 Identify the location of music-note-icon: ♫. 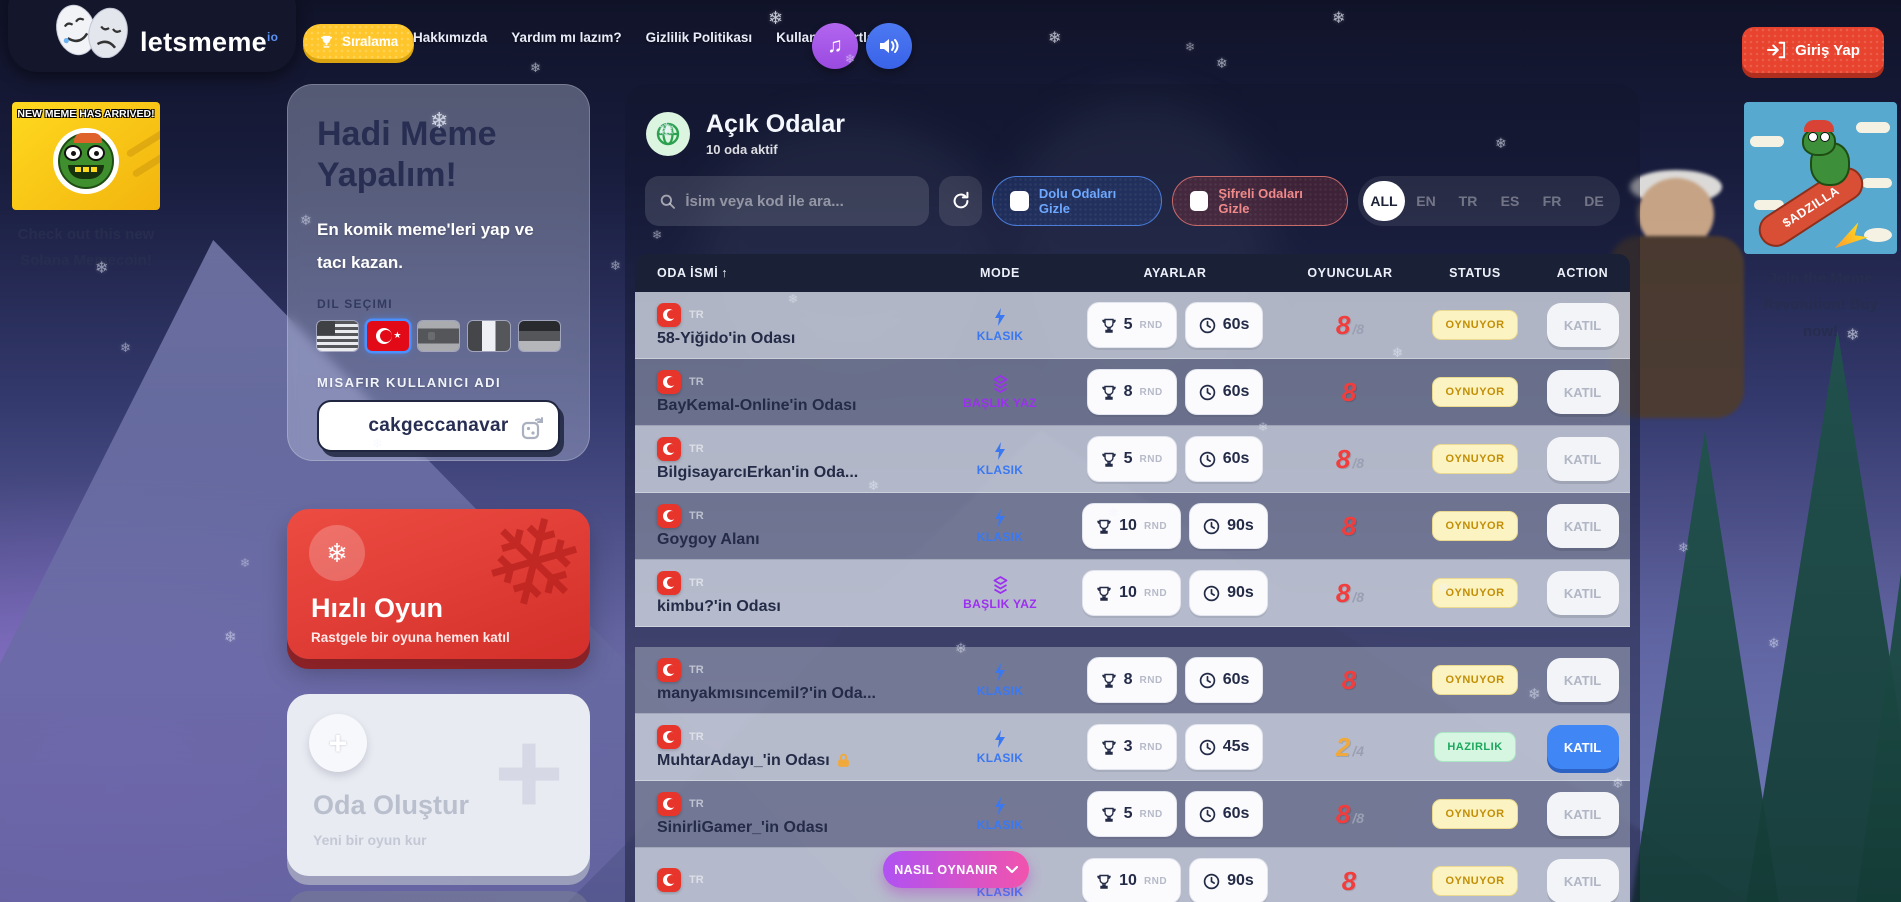
(835, 45).